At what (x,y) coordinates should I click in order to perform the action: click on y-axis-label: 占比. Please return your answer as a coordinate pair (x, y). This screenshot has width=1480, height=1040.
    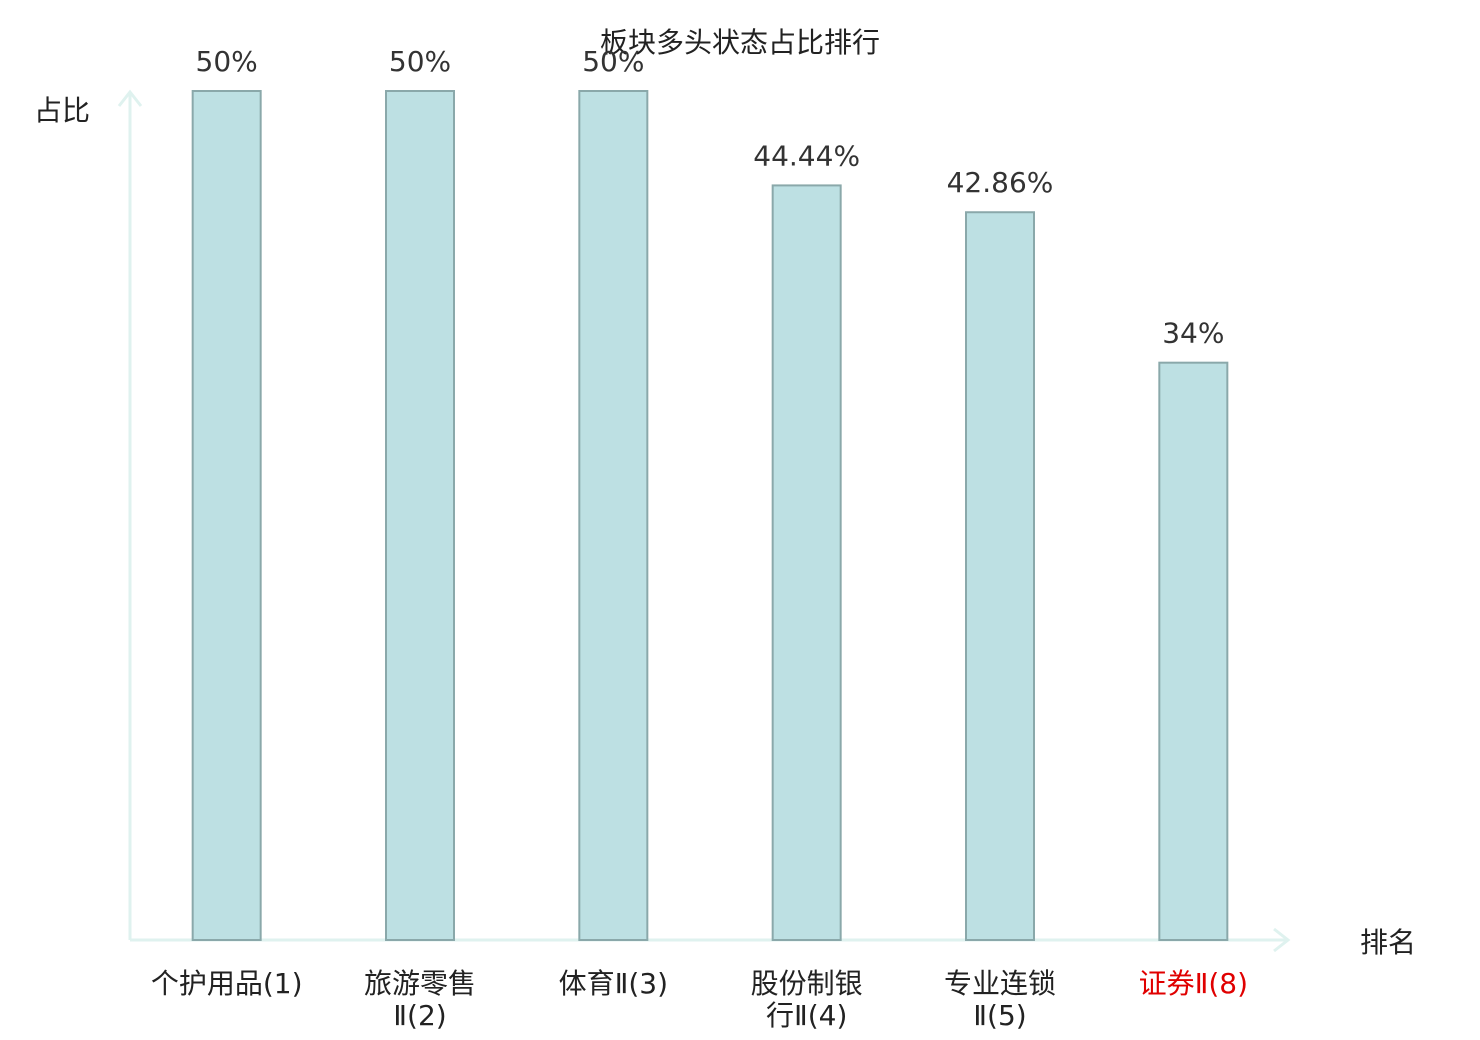
    Looking at the image, I should click on (62, 110).